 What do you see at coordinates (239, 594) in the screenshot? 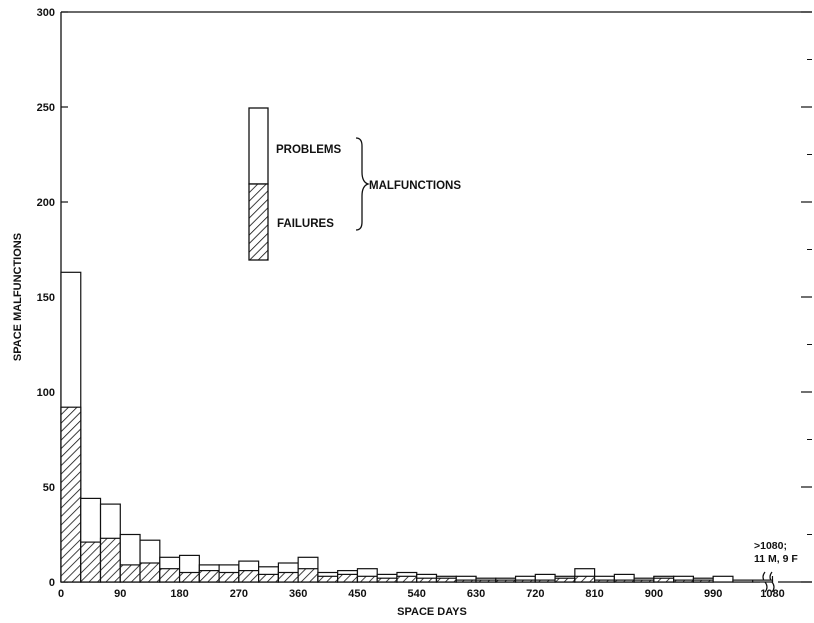
I see `x-tick-label-270: 270` at bounding box center [239, 594].